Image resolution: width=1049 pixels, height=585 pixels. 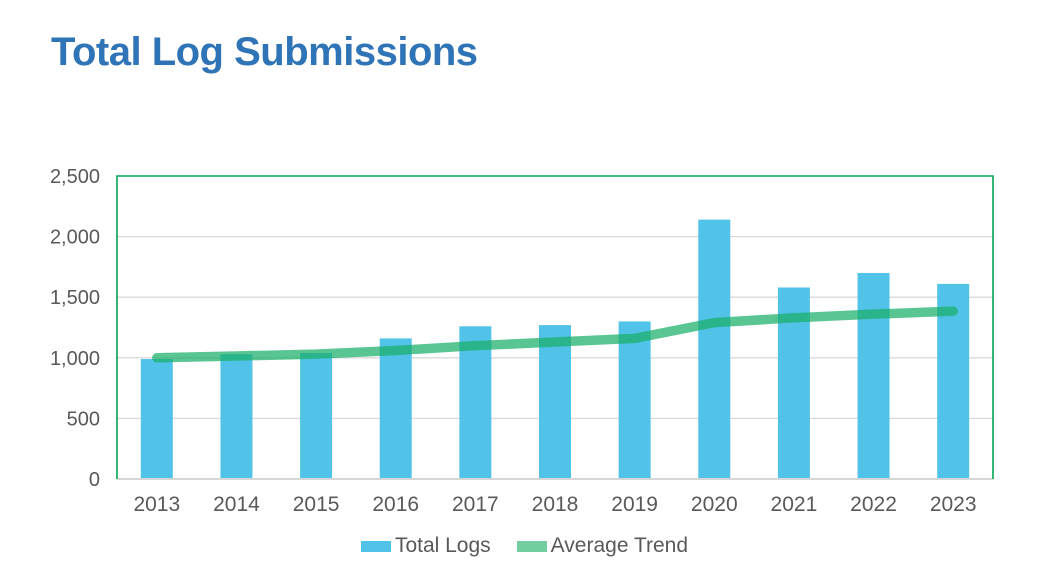 What do you see at coordinates (83, 419) in the screenshot?
I see `y-axis-tick-label: 500` at bounding box center [83, 419].